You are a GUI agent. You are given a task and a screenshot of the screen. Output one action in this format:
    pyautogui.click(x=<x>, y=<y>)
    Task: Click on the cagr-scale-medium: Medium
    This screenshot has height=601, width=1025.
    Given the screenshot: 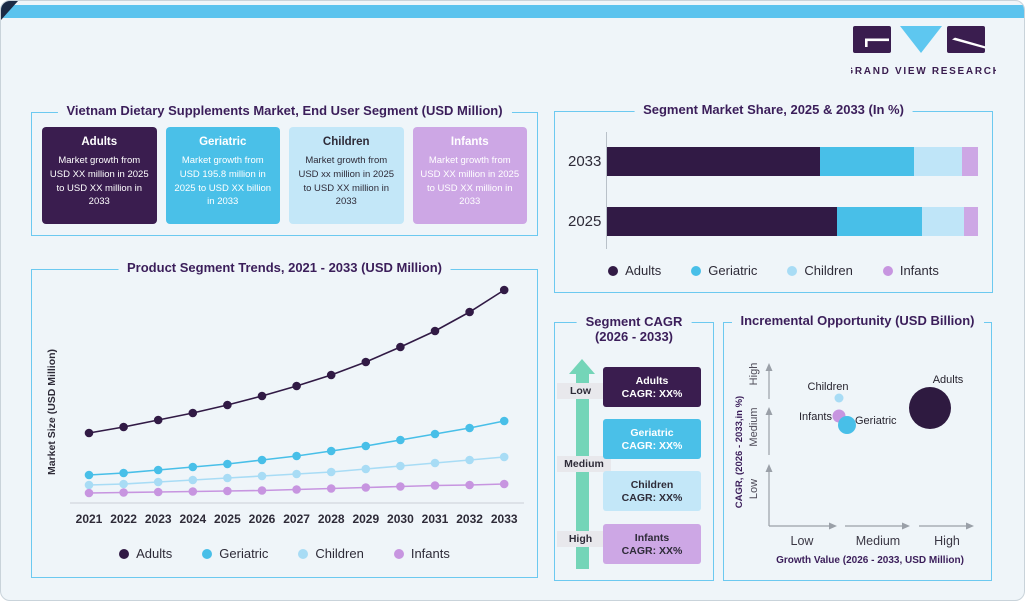 What is the action you would take?
    pyautogui.click(x=584, y=464)
    